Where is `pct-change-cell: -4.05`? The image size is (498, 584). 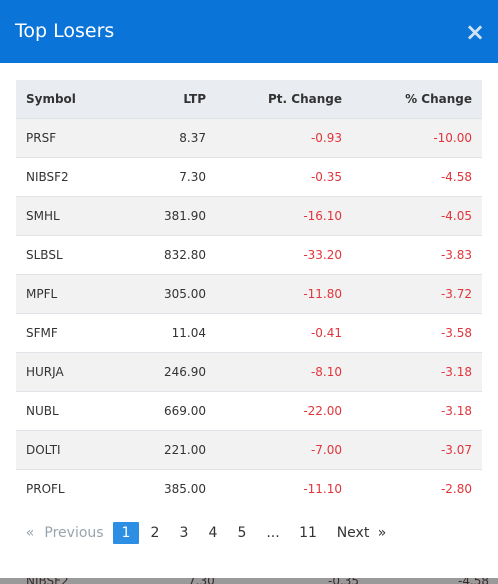 pct-change-cell: -4.05 is located at coordinates (417, 215).